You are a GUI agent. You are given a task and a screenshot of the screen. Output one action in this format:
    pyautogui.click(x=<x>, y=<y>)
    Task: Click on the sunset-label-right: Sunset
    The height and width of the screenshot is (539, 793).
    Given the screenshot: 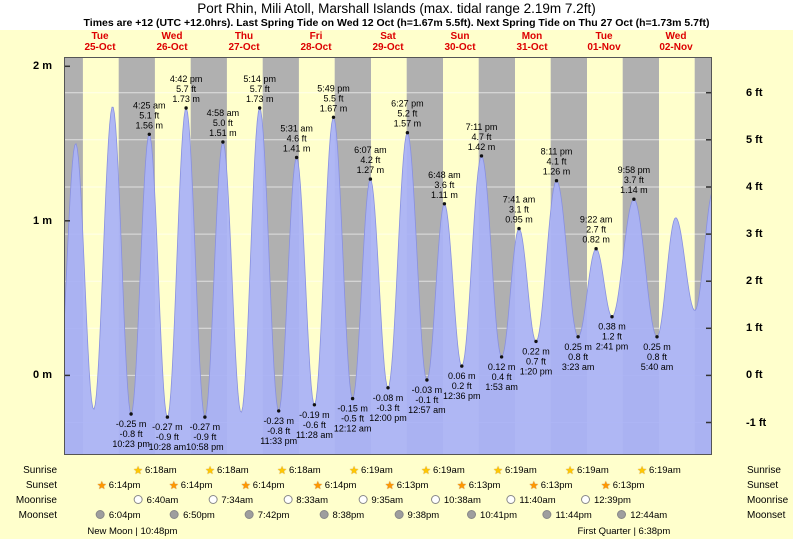 What is the action you would take?
    pyautogui.click(x=763, y=485)
    